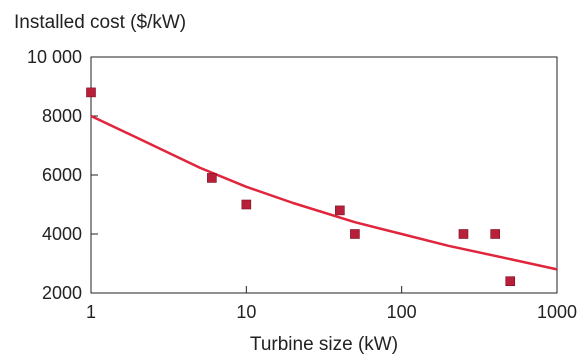 The image size is (587, 360). Describe the element at coordinates (62, 234) in the screenshot. I see `y-tick-label: 4000` at that location.